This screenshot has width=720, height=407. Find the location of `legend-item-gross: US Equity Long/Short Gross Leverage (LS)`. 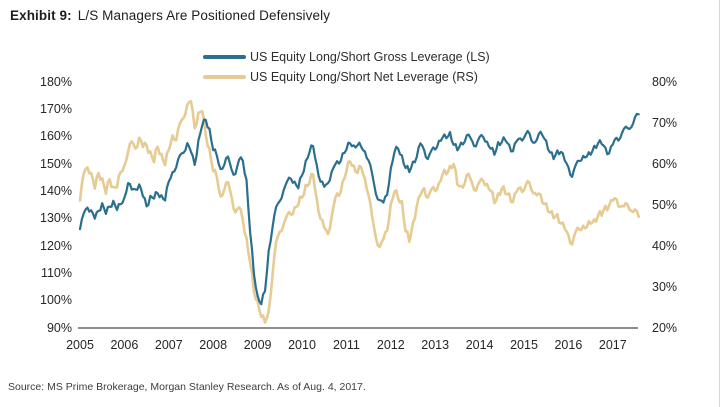

legend-item-gross: US Equity Long/Short Gross Leverage (LS) is located at coordinates (346, 57).